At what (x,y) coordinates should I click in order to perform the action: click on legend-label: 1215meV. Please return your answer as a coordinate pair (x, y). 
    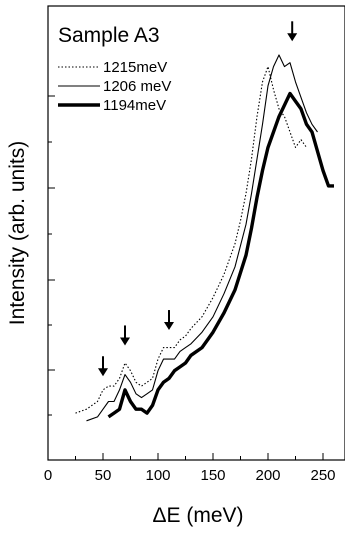
    Looking at the image, I should click on (135, 67).